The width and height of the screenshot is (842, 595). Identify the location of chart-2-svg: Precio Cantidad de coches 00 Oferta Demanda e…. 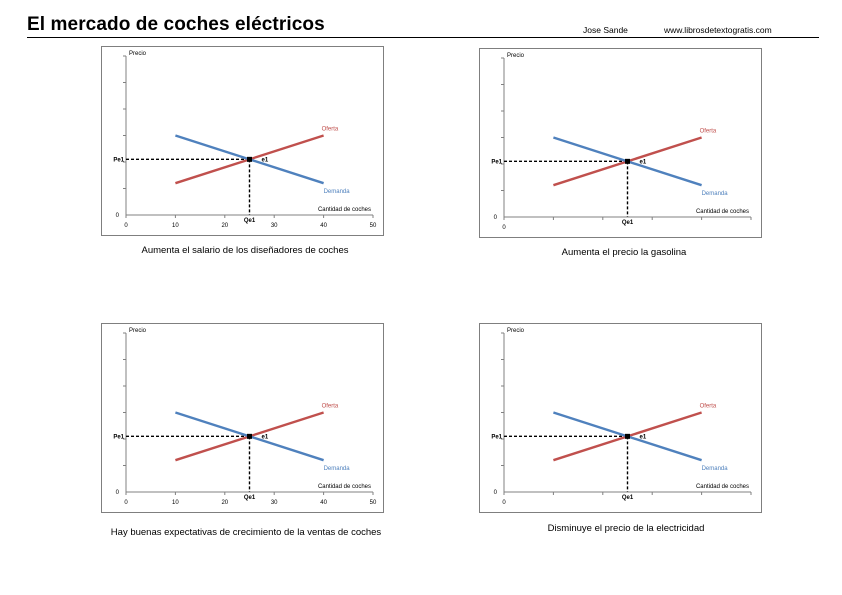
(621, 142).